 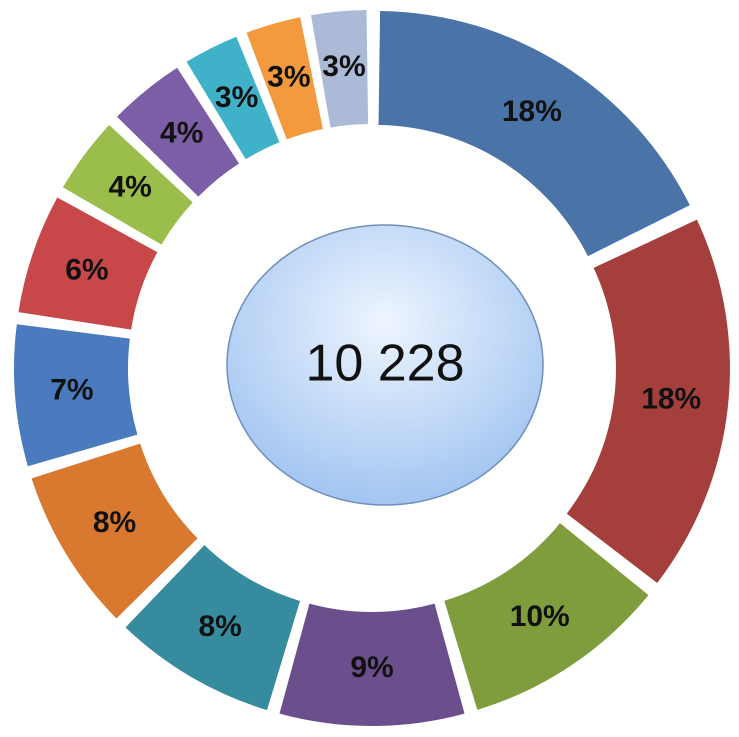 I want to click on data-label: 10%, so click(x=540, y=616).